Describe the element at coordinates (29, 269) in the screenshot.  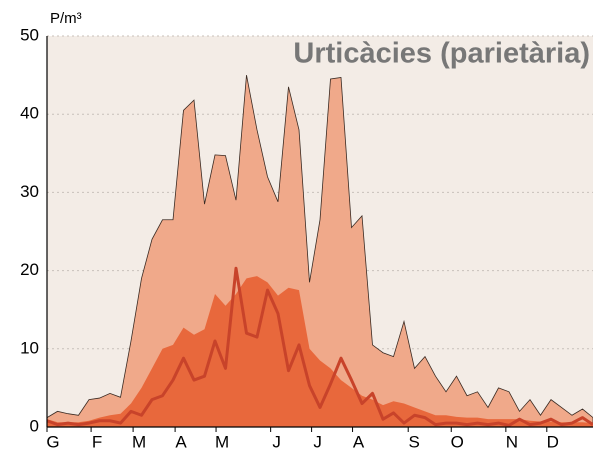
I see `y-tick-label: 20` at that location.